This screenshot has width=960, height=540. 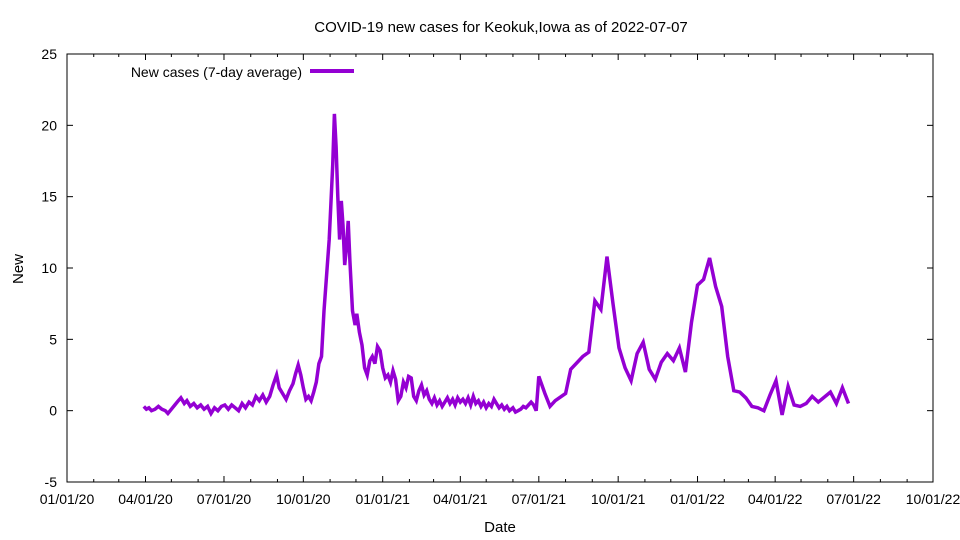 I want to click on x-tick-label: 07/01/21, so click(x=539, y=499).